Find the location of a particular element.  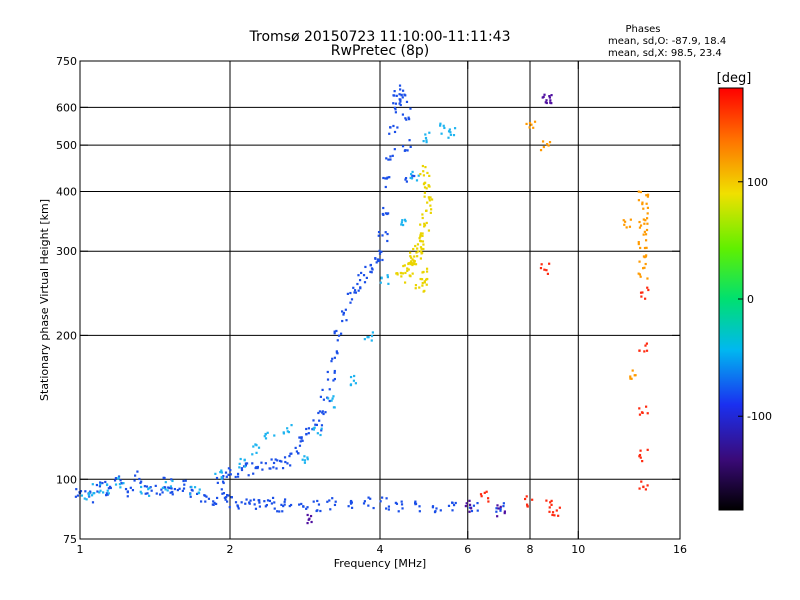

stats-o-line: mean, sd,O: -87.9, 18.4 is located at coordinates (667, 41).